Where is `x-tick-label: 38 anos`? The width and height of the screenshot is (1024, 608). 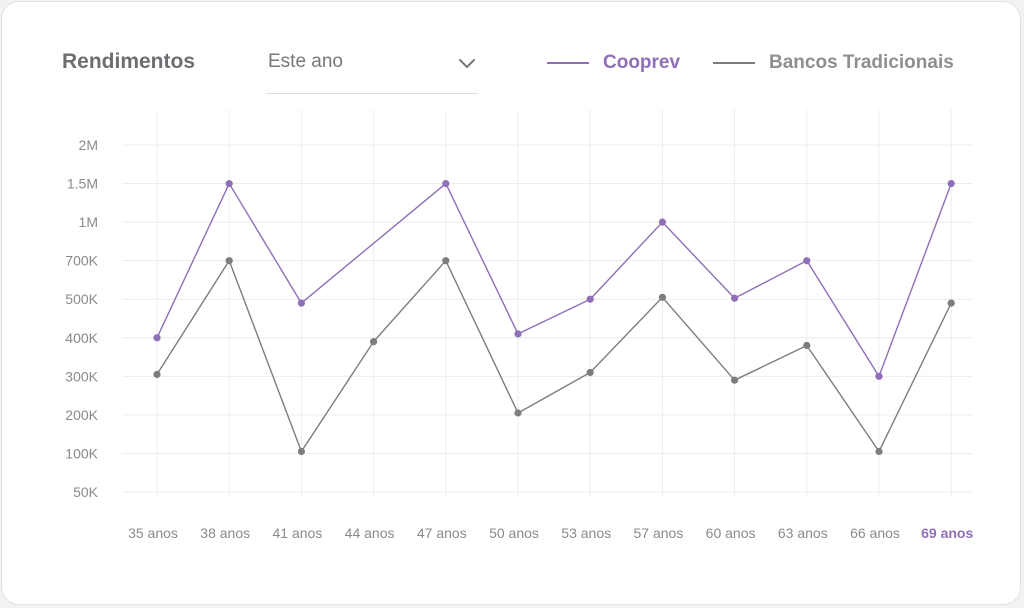 x-tick-label: 38 anos is located at coordinates (225, 533).